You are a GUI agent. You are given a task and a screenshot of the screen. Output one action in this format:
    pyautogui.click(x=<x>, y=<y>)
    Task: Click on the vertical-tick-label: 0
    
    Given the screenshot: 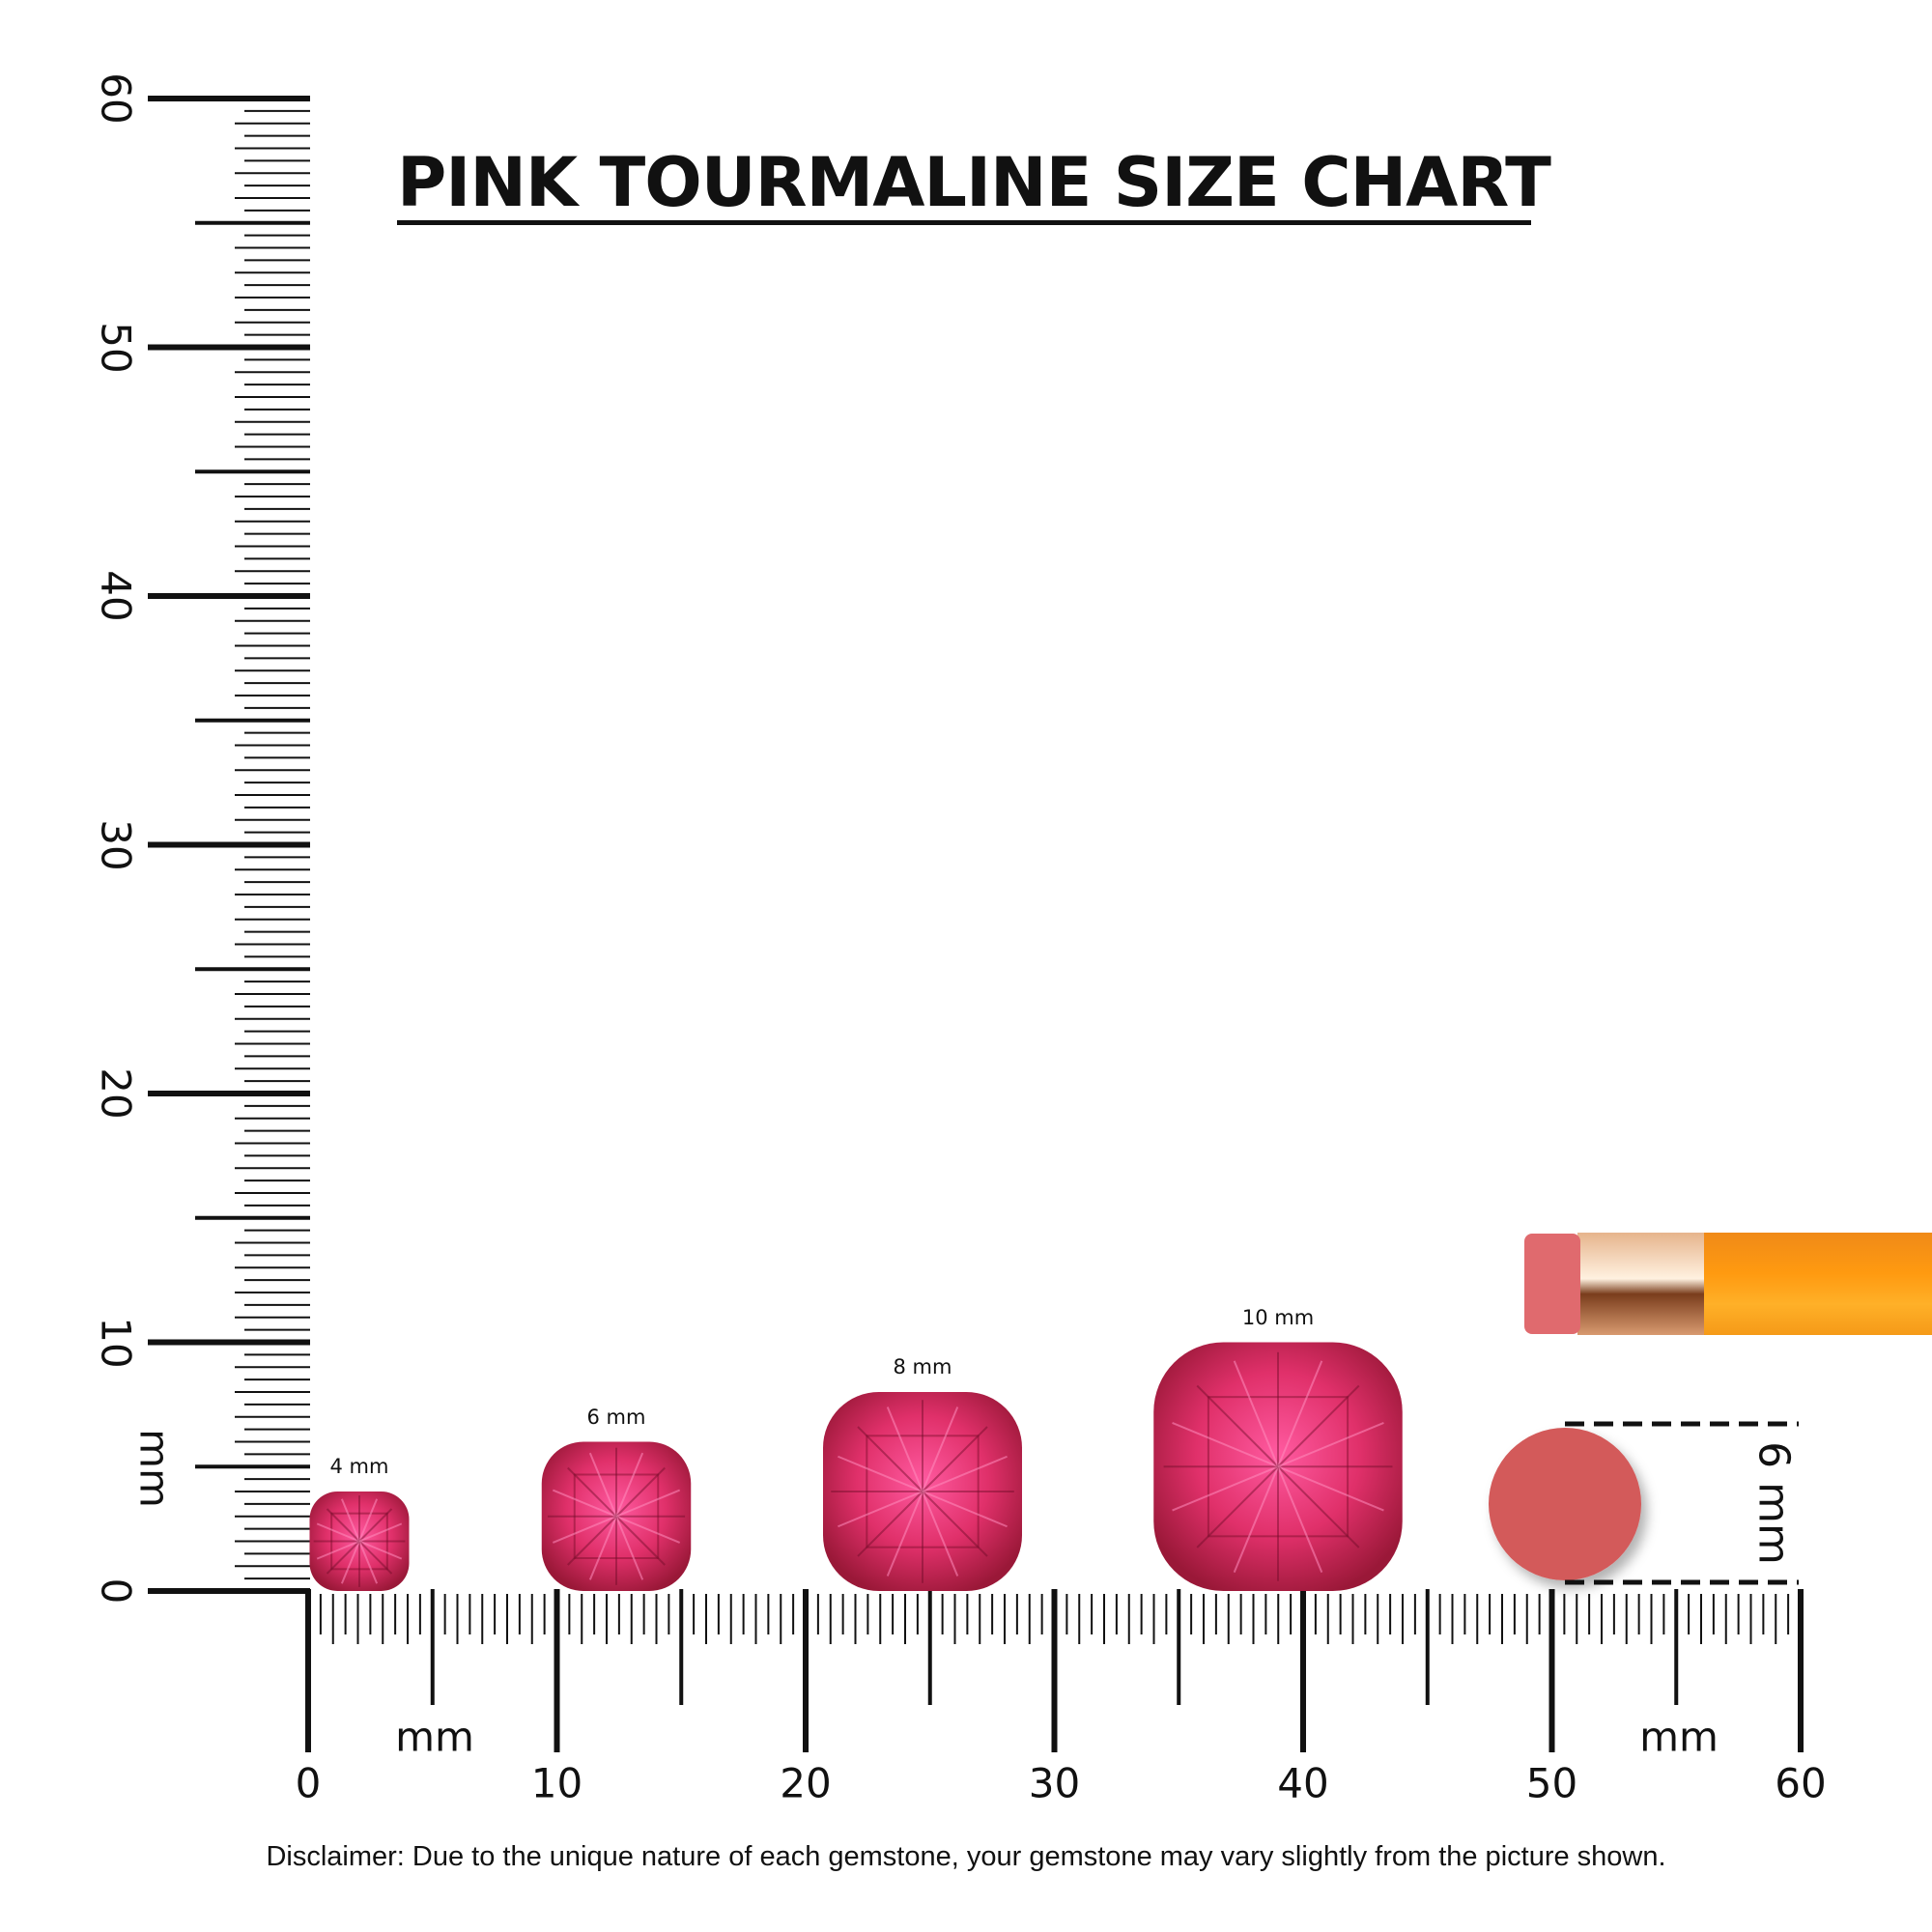 What is the action you would take?
    pyautogui.click(x=116, y=1591)
    